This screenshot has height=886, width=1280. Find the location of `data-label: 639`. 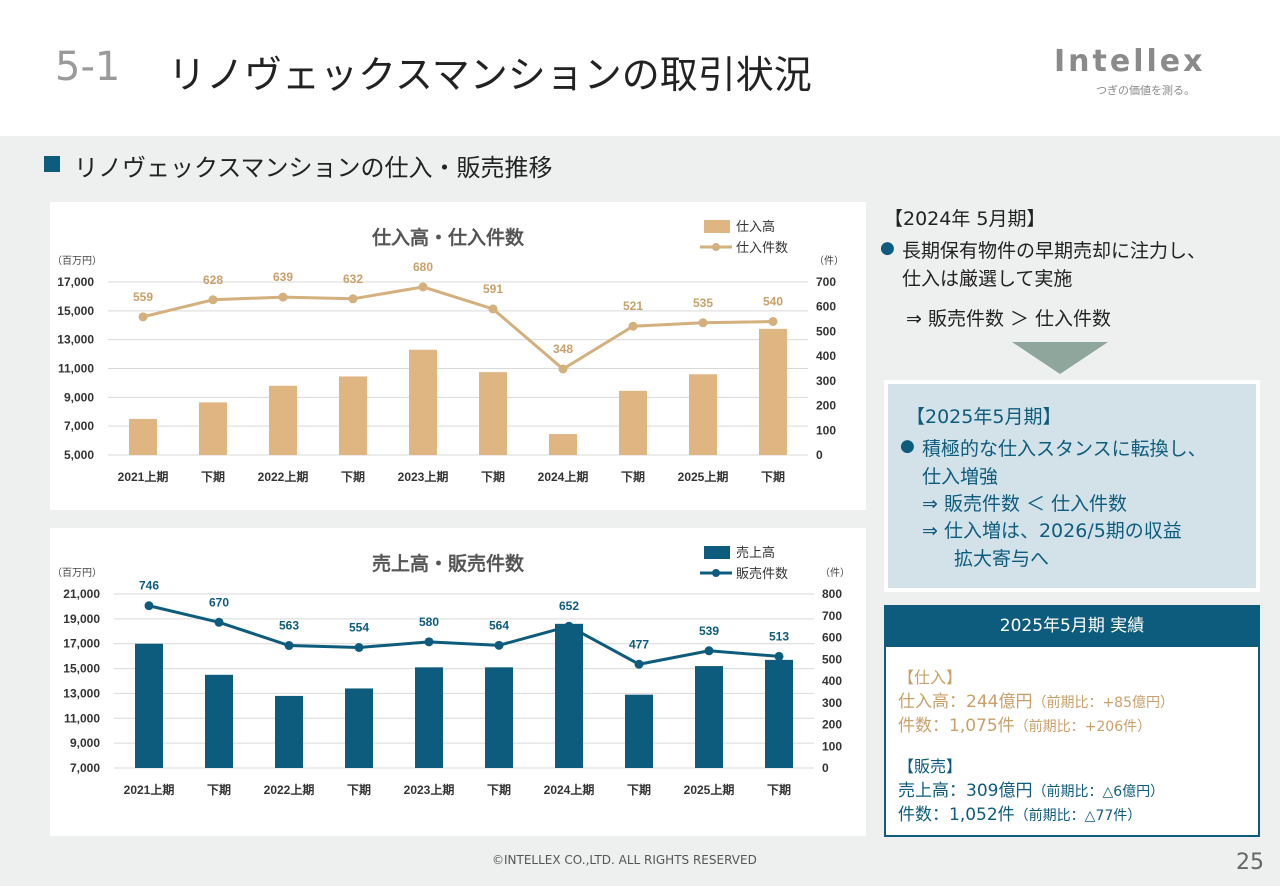

data-label: 639 is located at coordinates (283, 277).